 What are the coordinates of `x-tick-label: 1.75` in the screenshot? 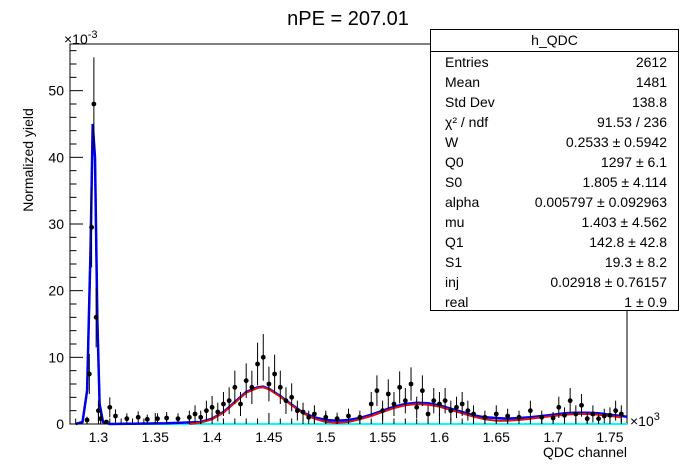 It's located at (609, 437).